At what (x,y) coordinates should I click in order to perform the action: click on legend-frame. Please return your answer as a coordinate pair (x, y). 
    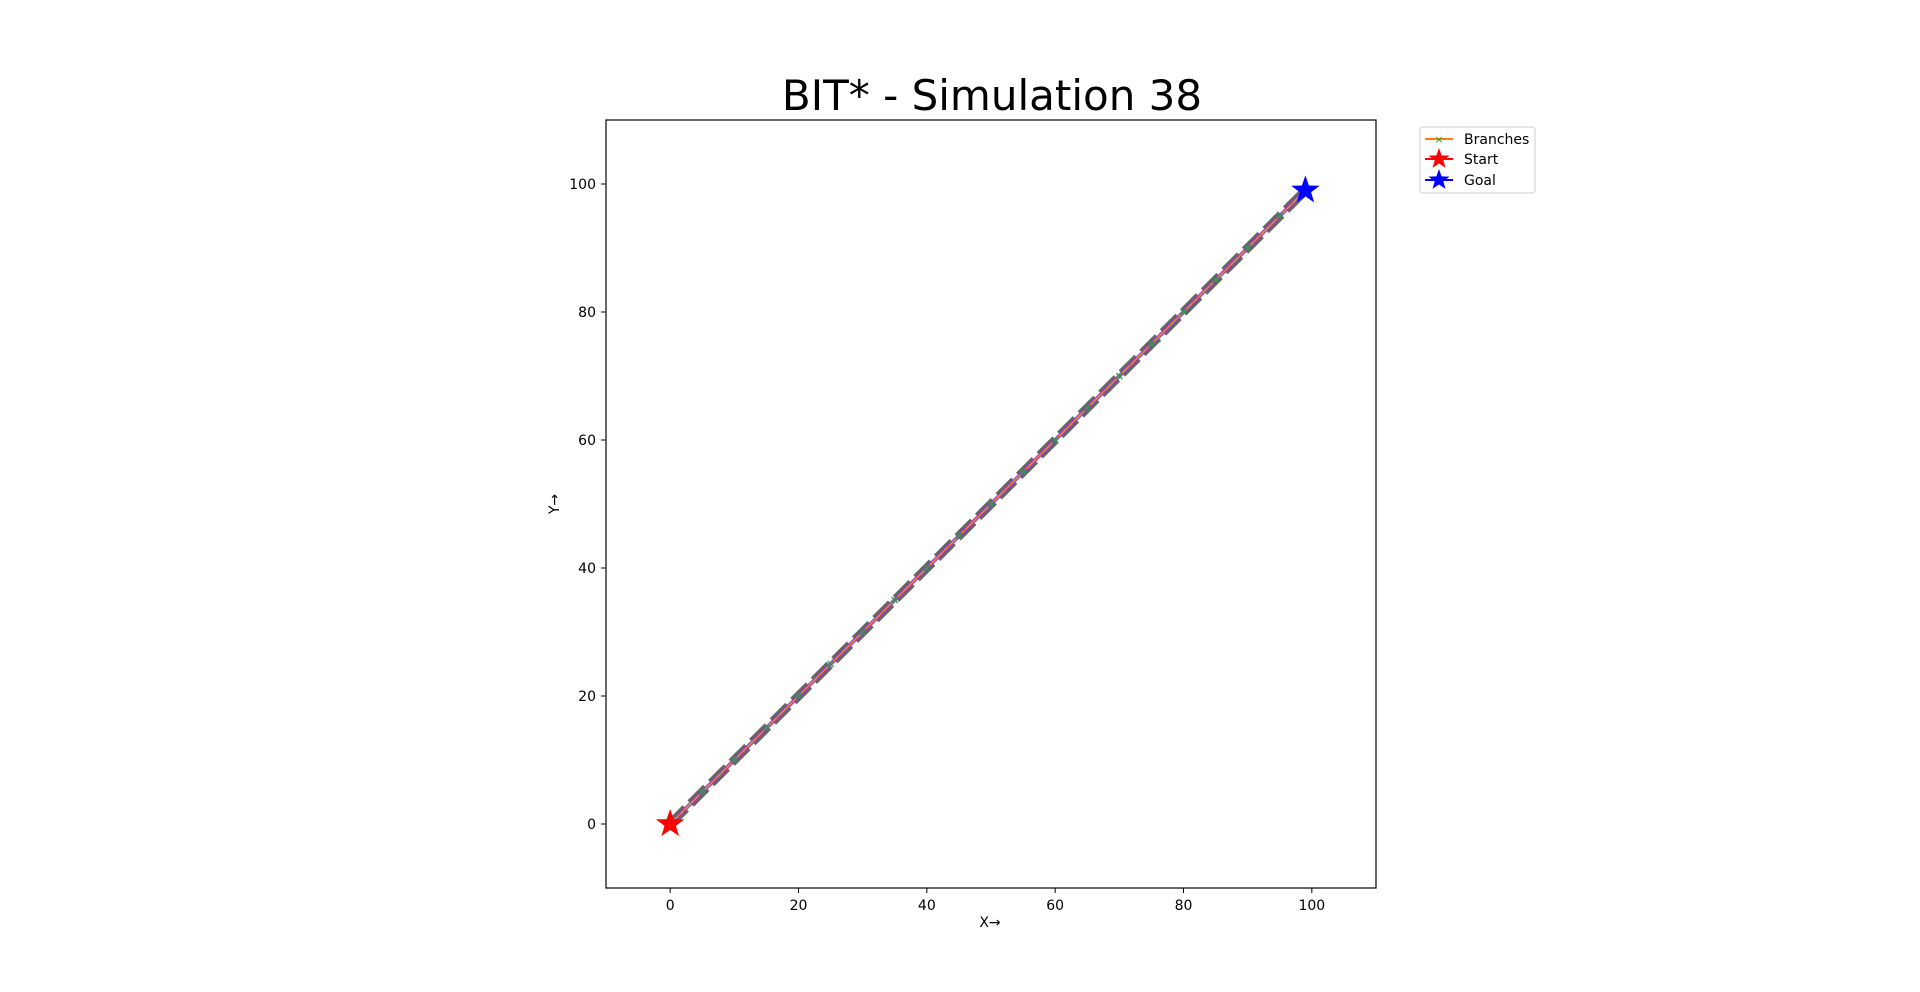
    Looking at the image, I should click on (1477, 160).